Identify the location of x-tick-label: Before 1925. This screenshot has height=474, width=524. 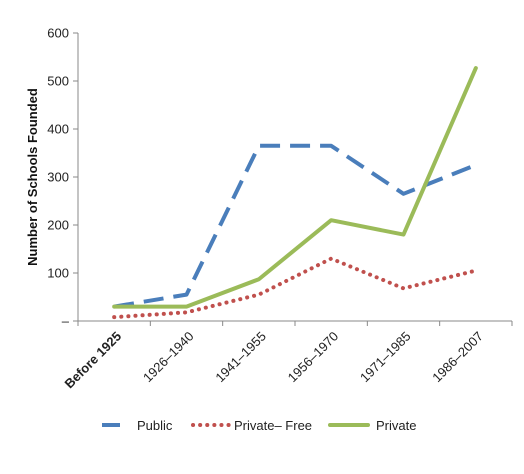
(93, 360).